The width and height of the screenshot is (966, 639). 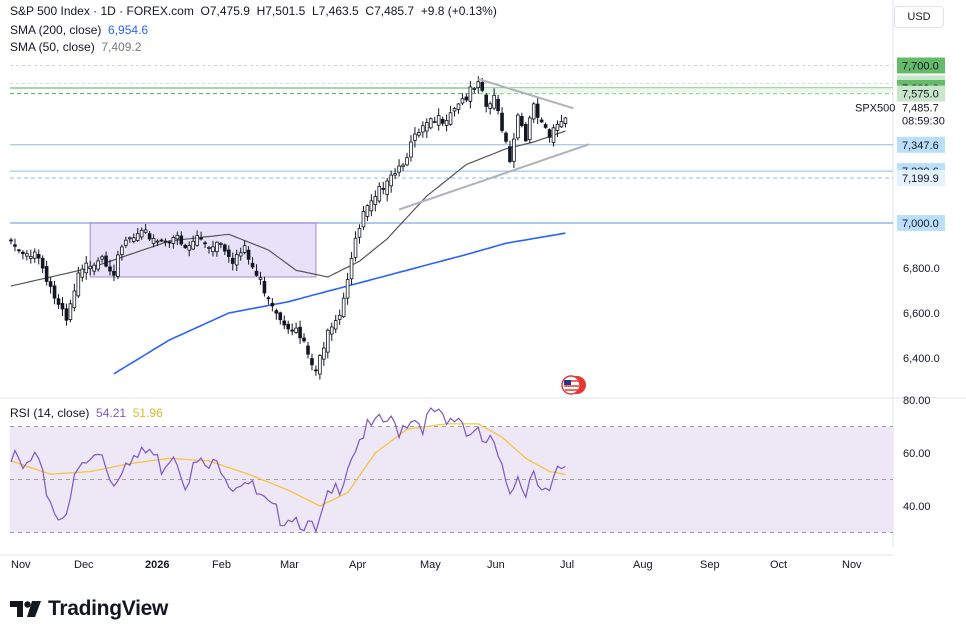 I want to click on rsi-line, so click(x=288, y=470).